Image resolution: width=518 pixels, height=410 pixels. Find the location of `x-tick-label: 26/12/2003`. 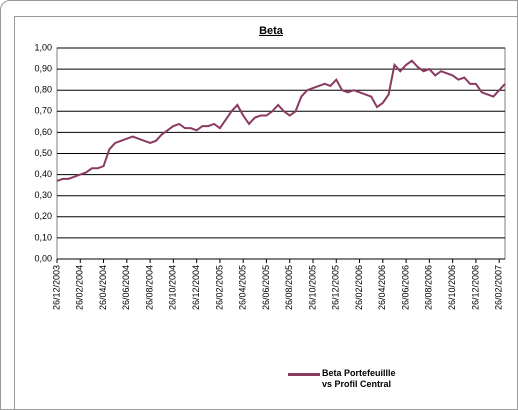

x-tick-label: 26/12/2003 is located at coordinates (56, 287).